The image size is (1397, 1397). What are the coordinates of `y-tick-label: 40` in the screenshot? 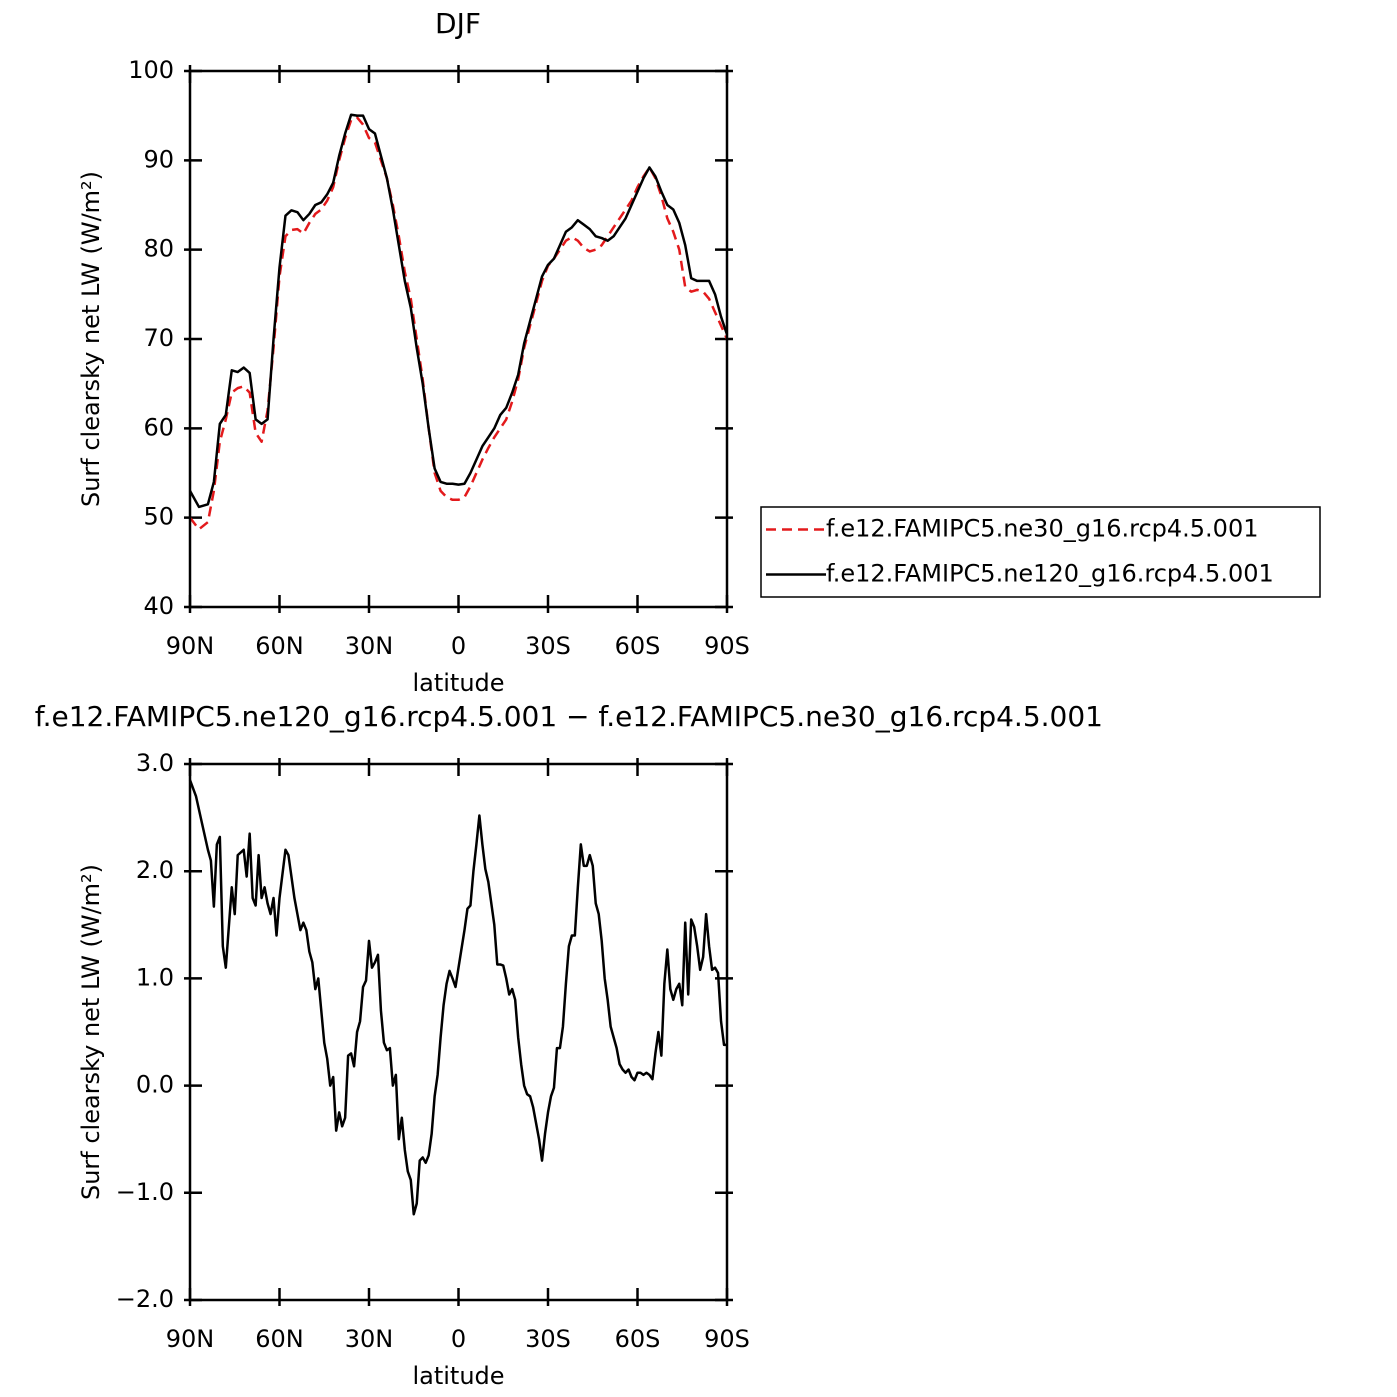 It's located at (158, 606).